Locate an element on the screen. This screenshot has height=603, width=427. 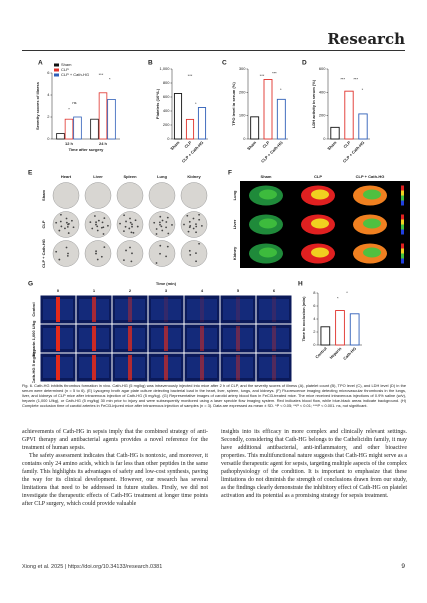
y-axis-label: TPO level in serum (%) is located at coordinates (233, 104).